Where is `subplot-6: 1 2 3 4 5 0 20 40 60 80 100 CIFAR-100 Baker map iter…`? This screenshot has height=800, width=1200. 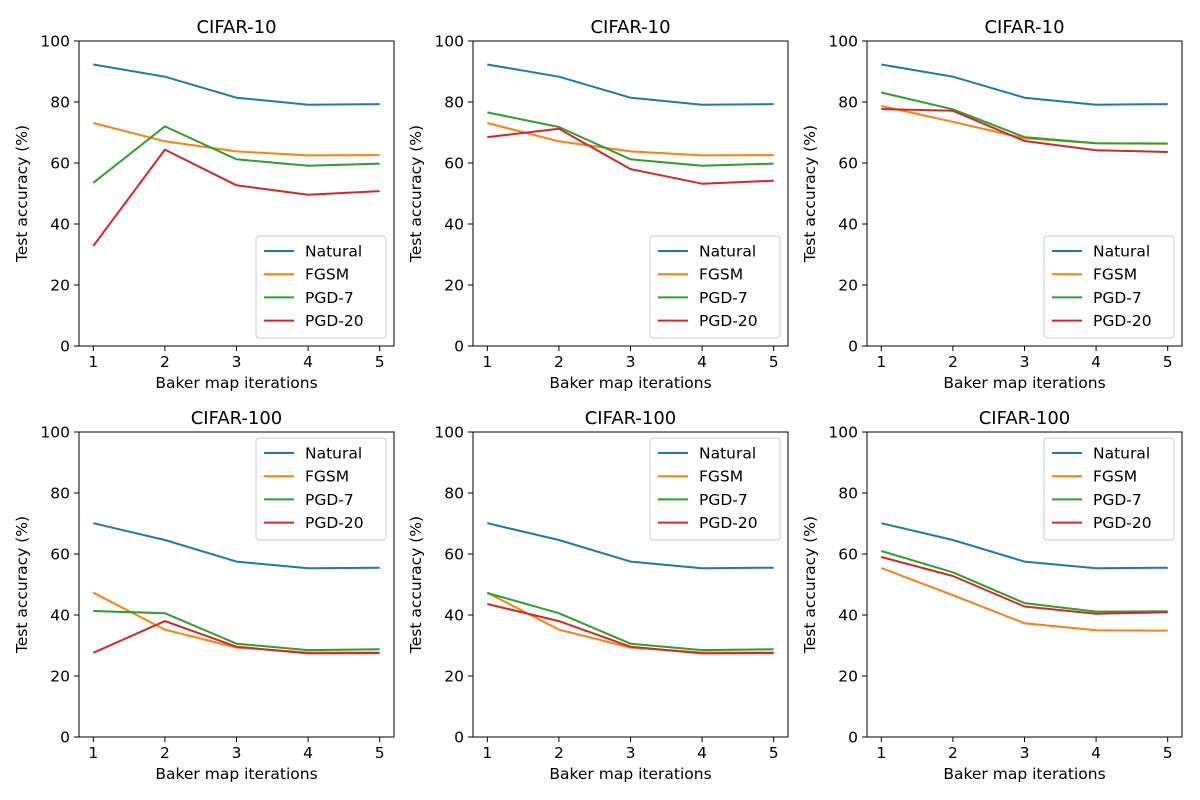
subplot-6: 1 2 3 4 5 0 20 40 60 80 100 CIFAR-100 Baker map iter… is located at coordinates (992, 595).